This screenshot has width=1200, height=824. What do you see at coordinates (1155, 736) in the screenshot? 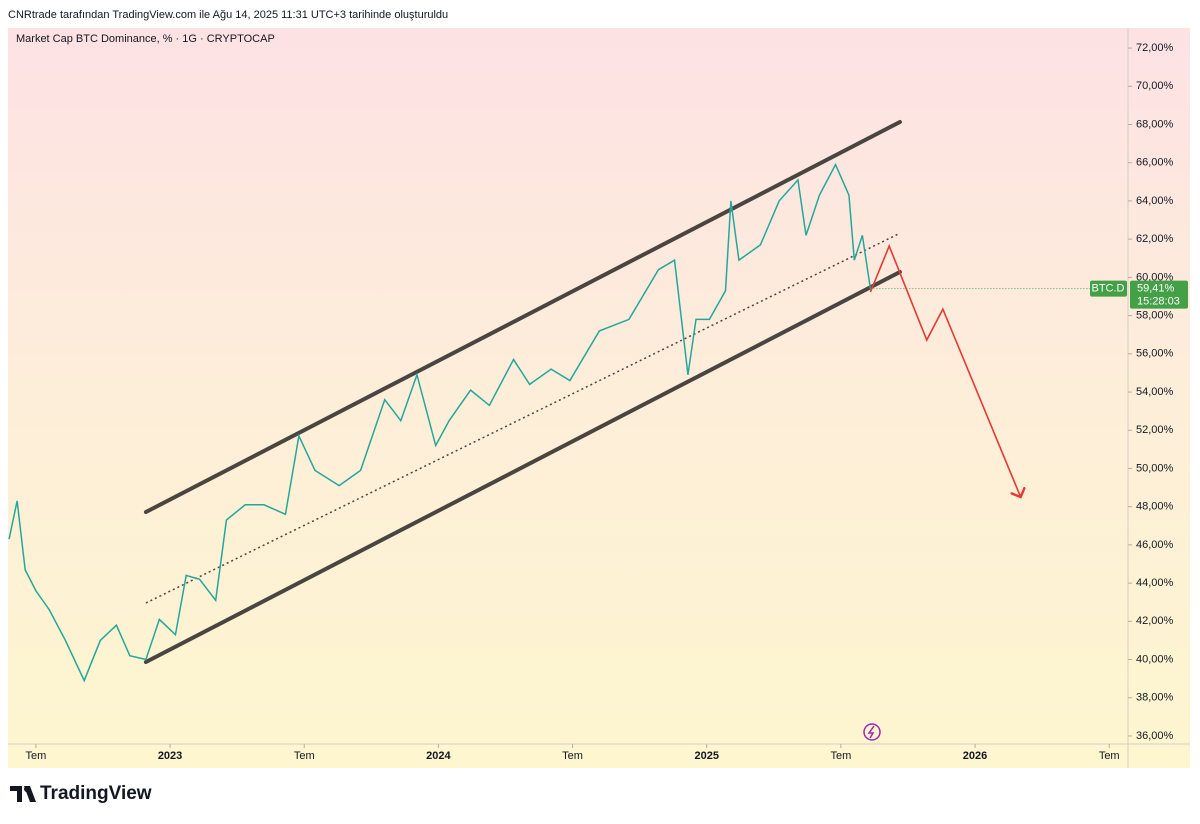
I see `y-tick-label: 36,00%` at bounding box center [1155, 736].